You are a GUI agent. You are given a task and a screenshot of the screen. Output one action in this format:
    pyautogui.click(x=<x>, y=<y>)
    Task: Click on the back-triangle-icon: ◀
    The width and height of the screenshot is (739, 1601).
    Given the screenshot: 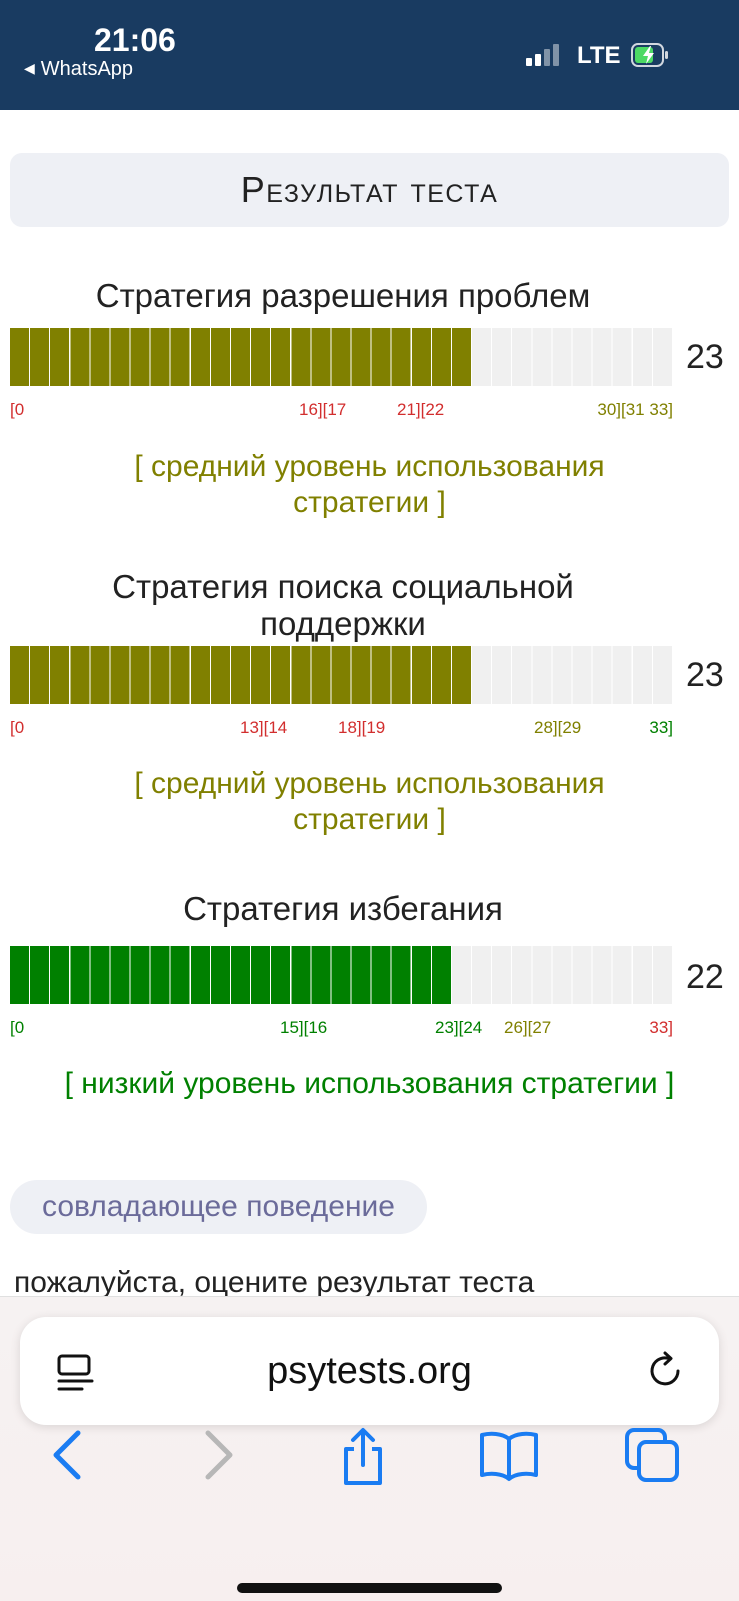 What is the action you would take?
    pyautogui.click(x=29, y=68)
    